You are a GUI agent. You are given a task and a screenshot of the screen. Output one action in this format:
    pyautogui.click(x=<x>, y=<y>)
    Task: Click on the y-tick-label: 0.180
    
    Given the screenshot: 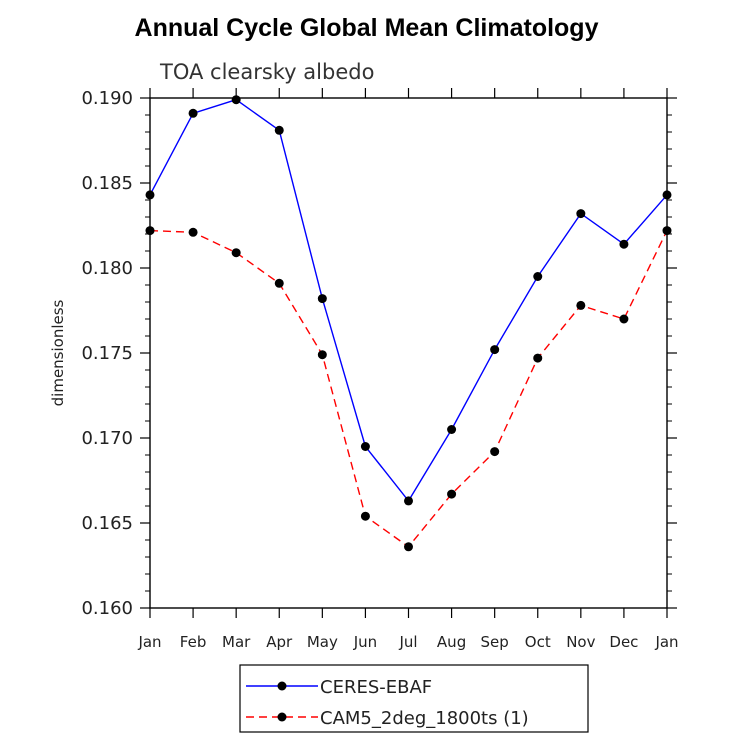 What is the action you would take?
    pyautogui.click(x=107, y=268)
    